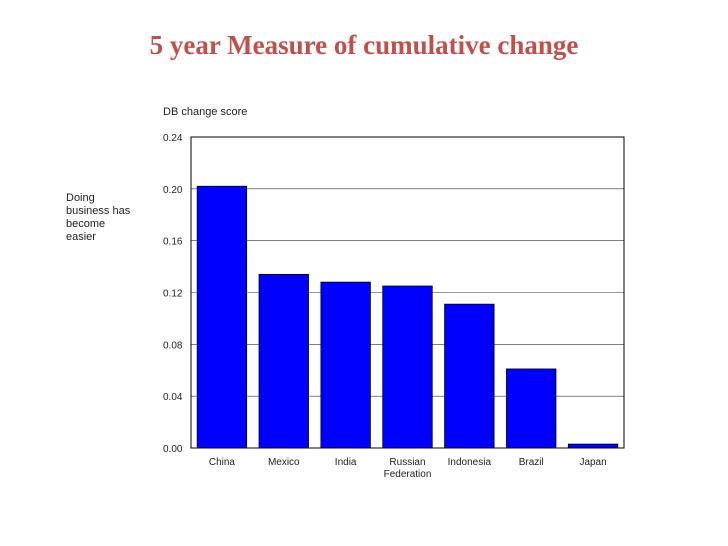 This screenshot has height=546, width=728. I want to click on y-tick-label: 0.12, so click(173, 294).